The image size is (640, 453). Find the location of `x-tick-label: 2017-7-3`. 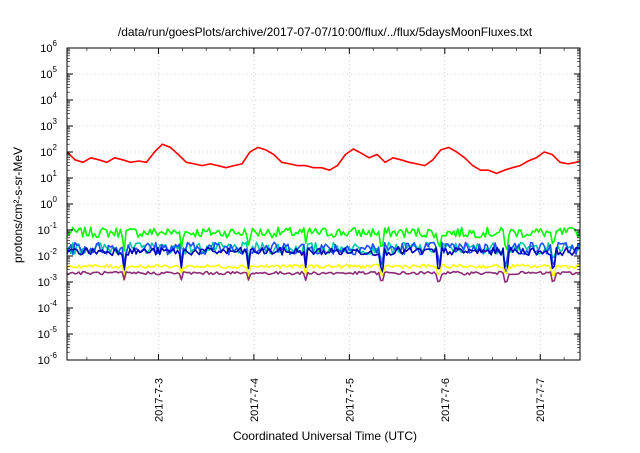

x-tick-label: 2017-7-3 is located at coordinates (159, 400).